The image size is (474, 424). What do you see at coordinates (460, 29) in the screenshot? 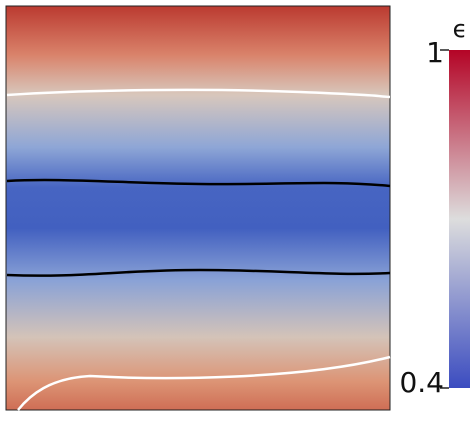
I see `colorbar-label: ϵ` at bounding box center [460, 29].